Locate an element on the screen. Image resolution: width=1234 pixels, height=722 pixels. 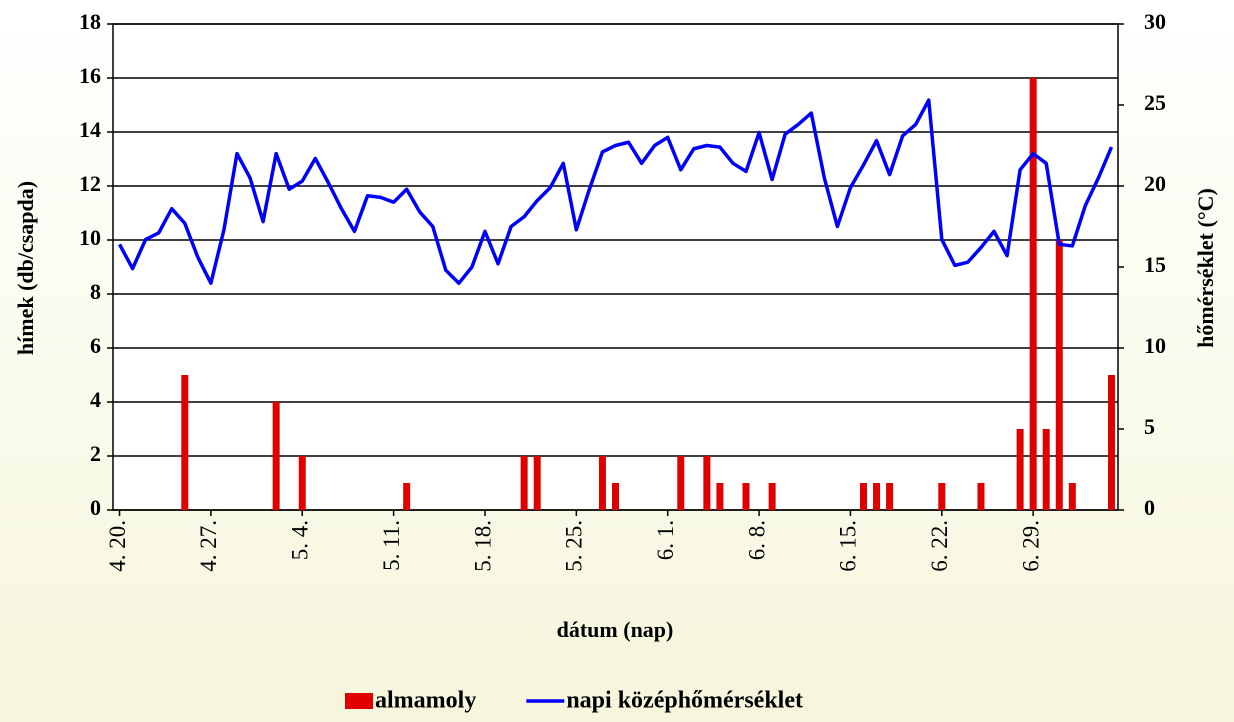
x-tick-label: 5. 11. is located at coordinates (391, 545).